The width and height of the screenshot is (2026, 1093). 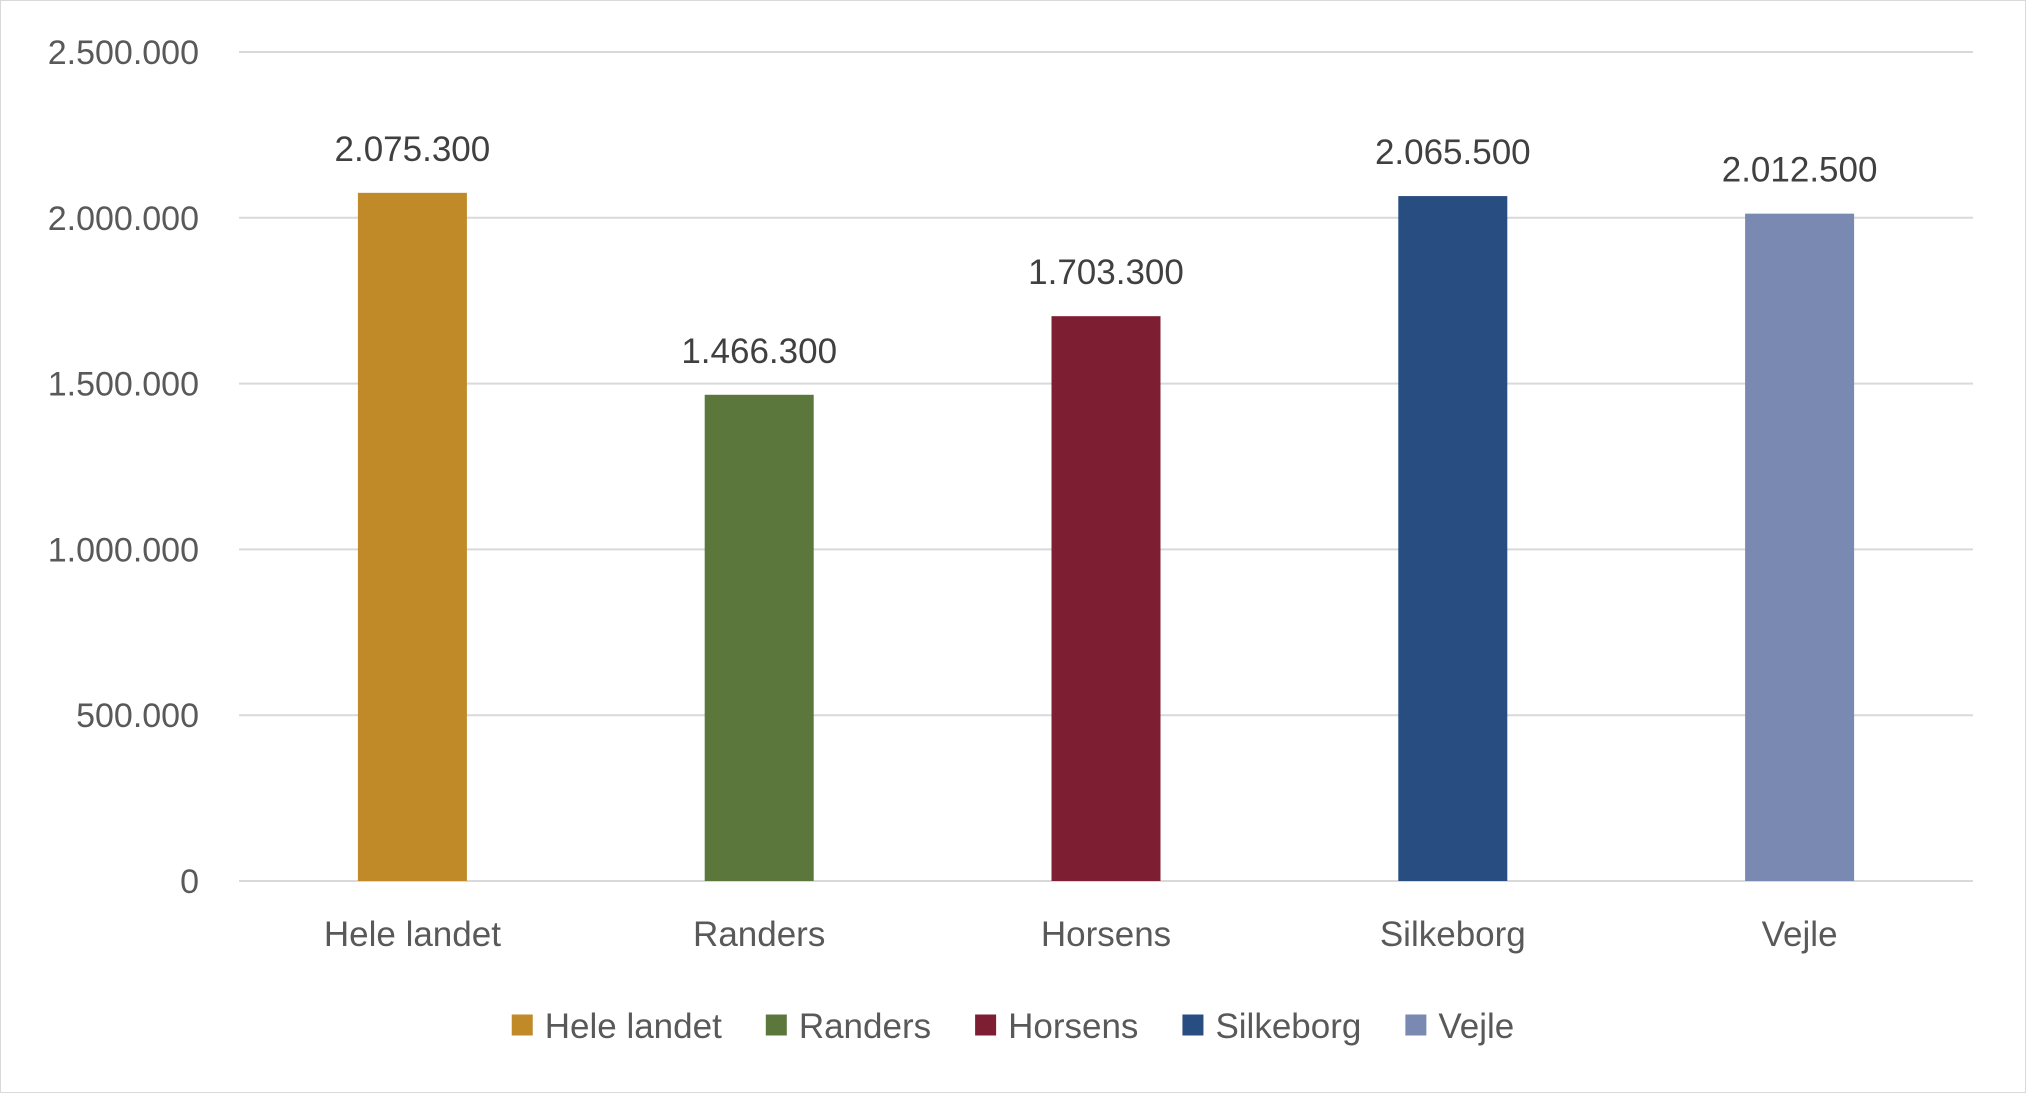 What do you see at coordinates (189, 882) in the screenshot?
I see `y-tick-label: 0` at bounding box center [189, 882].